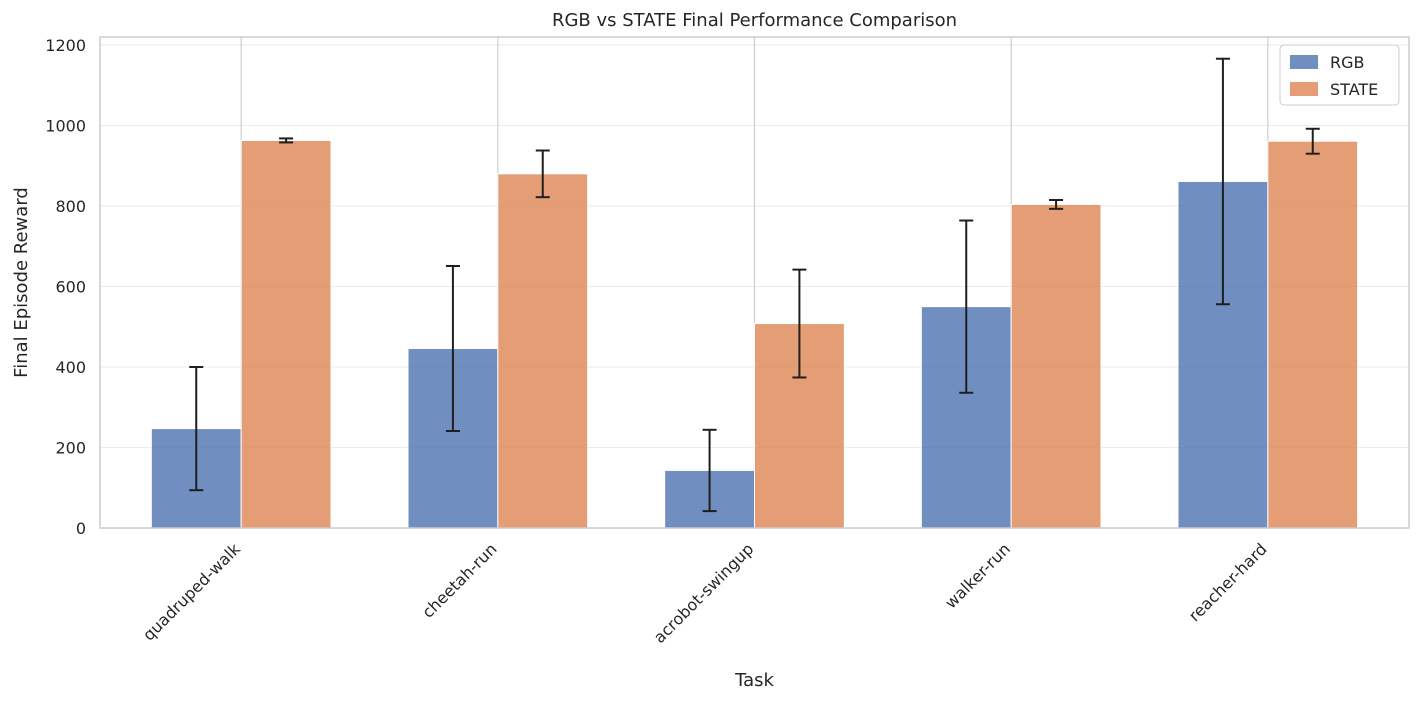 This screenshot has height=702, width=1421. Describe the element at coordinates (1339, 75) in the screenshot. I see `legend: RGB STATE` at that location.